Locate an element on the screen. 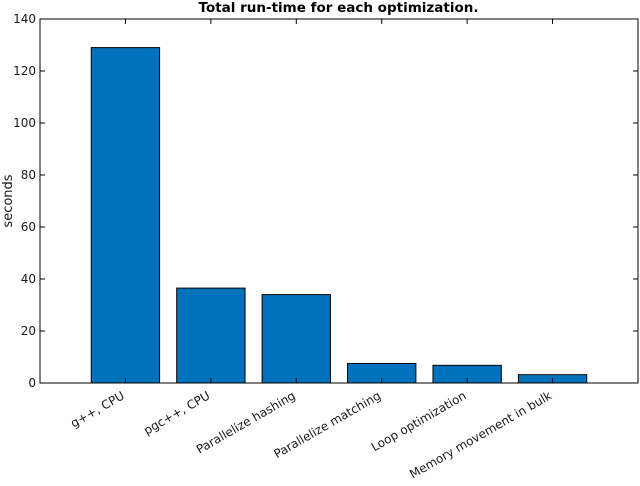 Image resolution: width=640 pixels, height=486 pixels. y-tick-label: 80 is located at coordinates (28, 175).